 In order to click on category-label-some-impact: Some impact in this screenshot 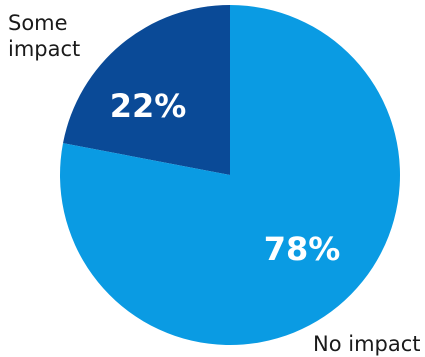, I will do `click(44, 36)`.